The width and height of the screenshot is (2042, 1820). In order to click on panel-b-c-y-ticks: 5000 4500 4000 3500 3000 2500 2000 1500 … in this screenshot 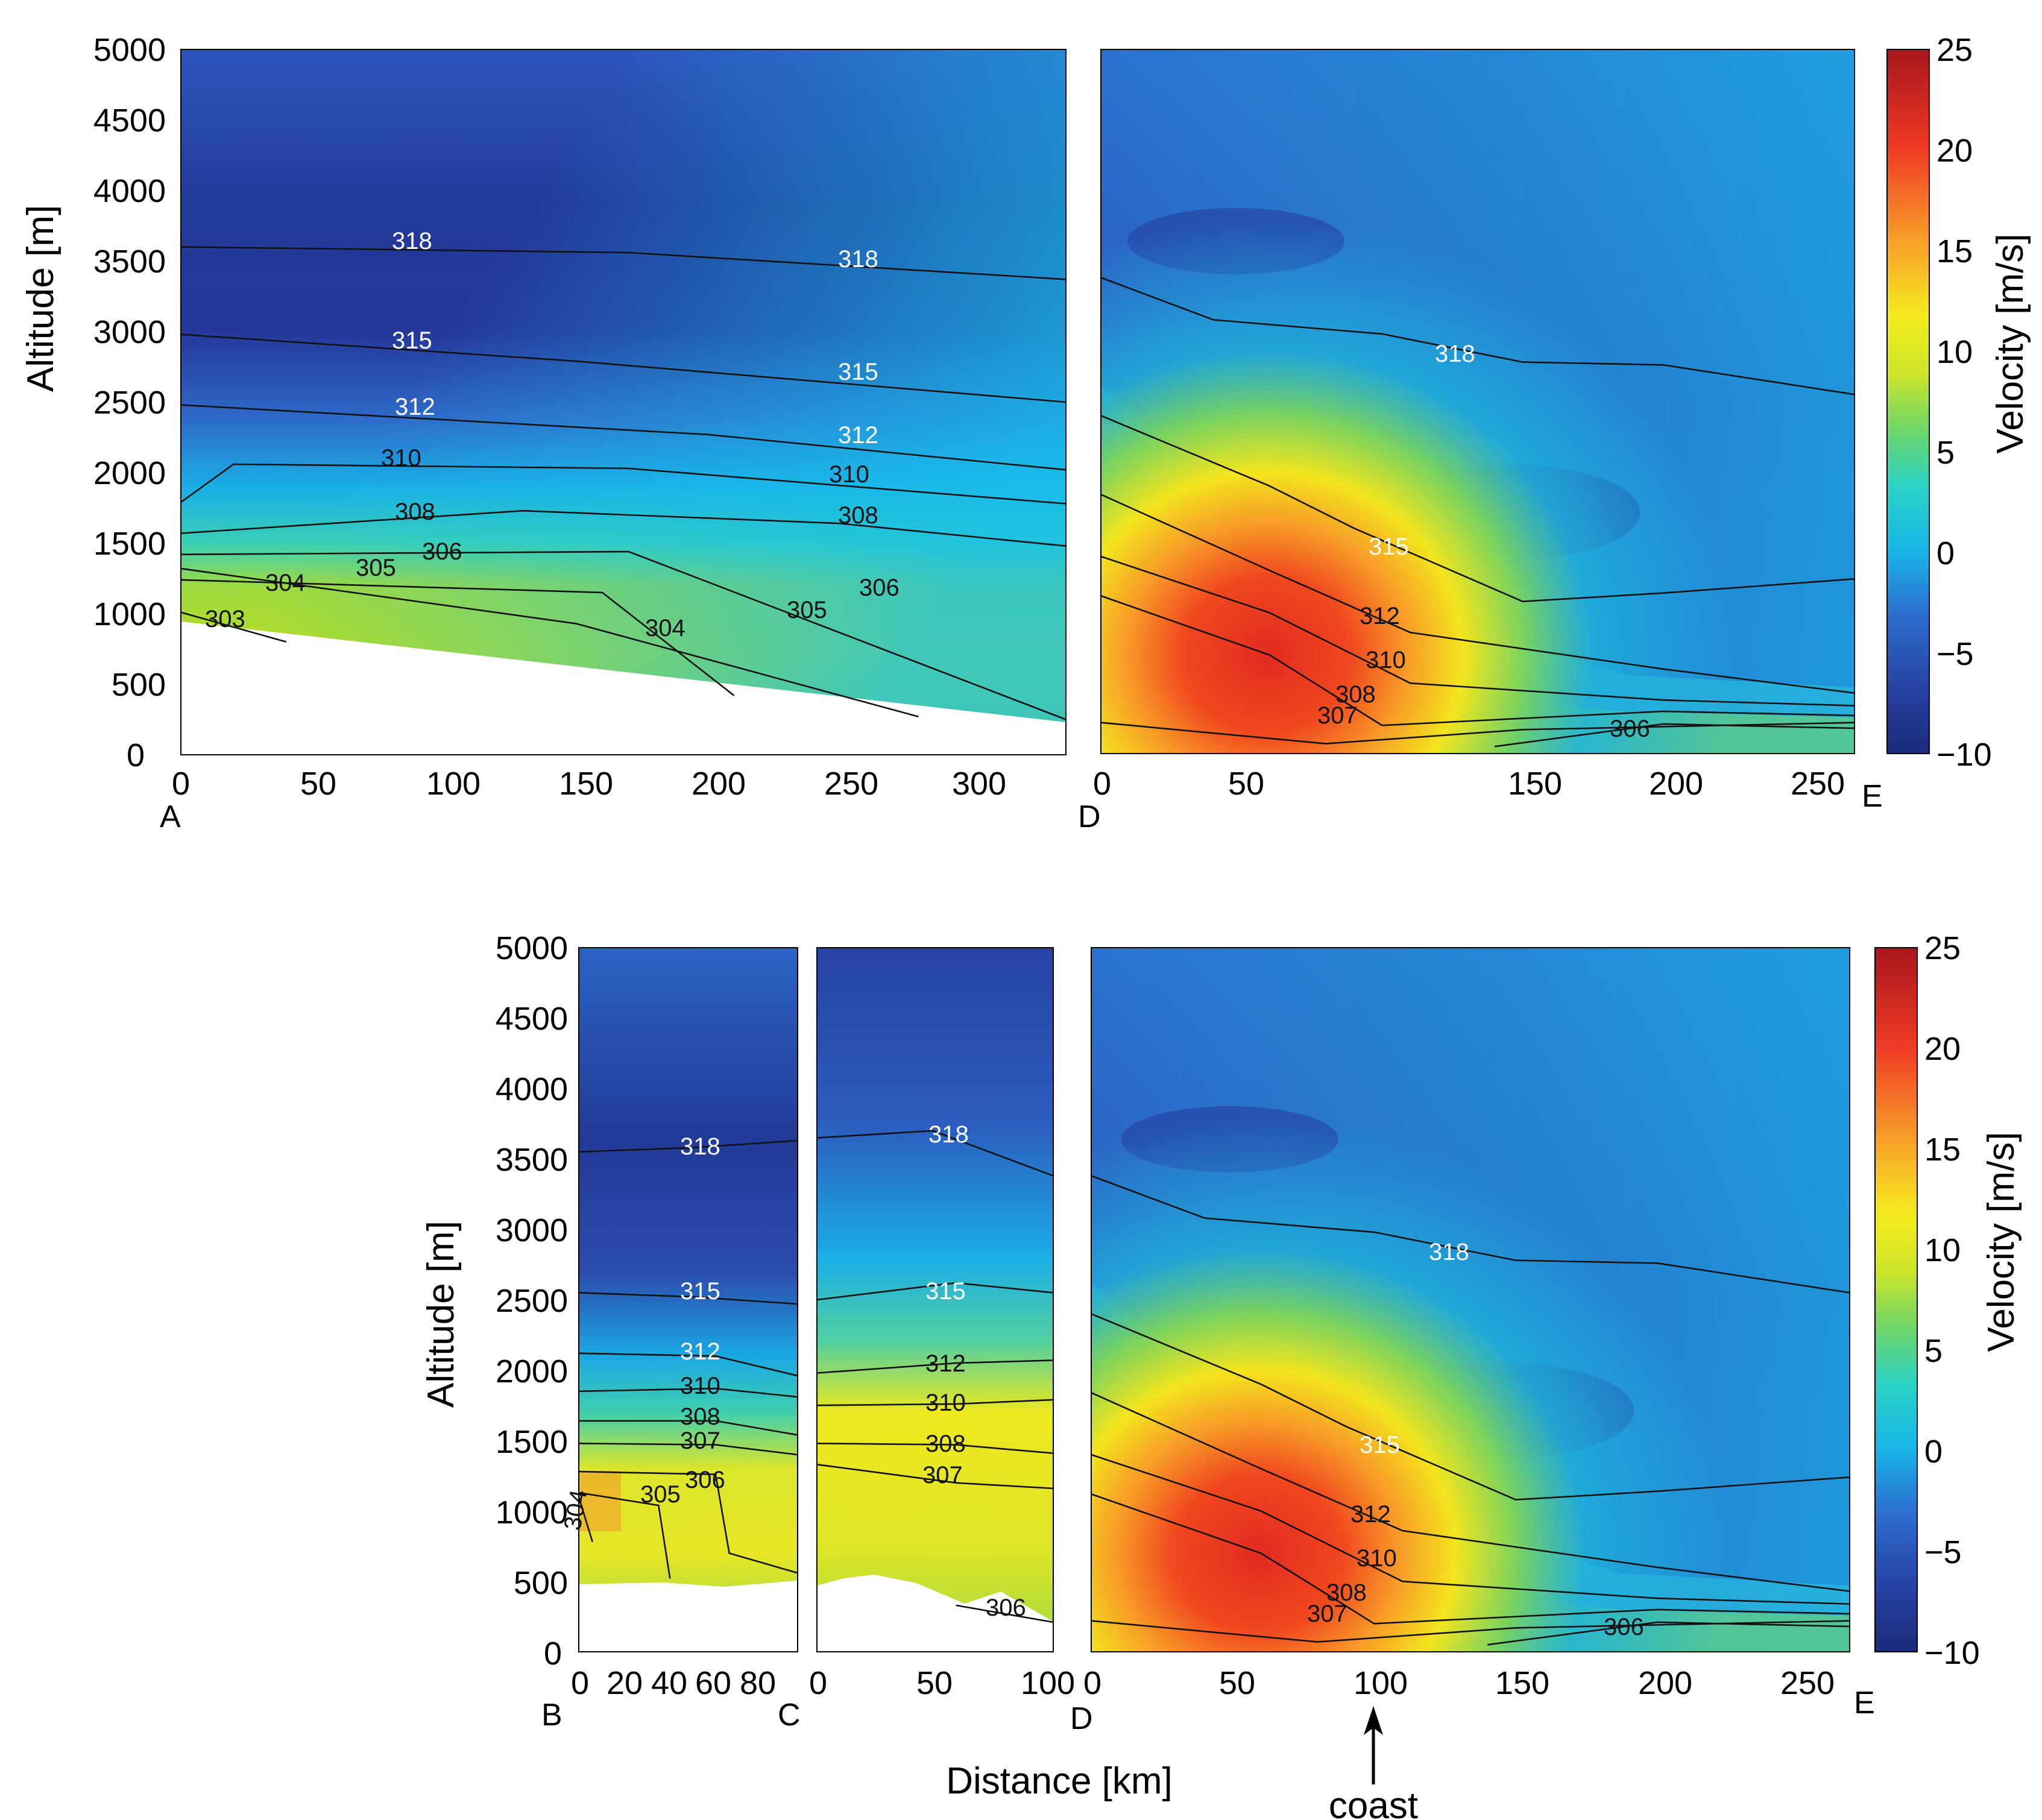, I will do `click(532, 1301)`.